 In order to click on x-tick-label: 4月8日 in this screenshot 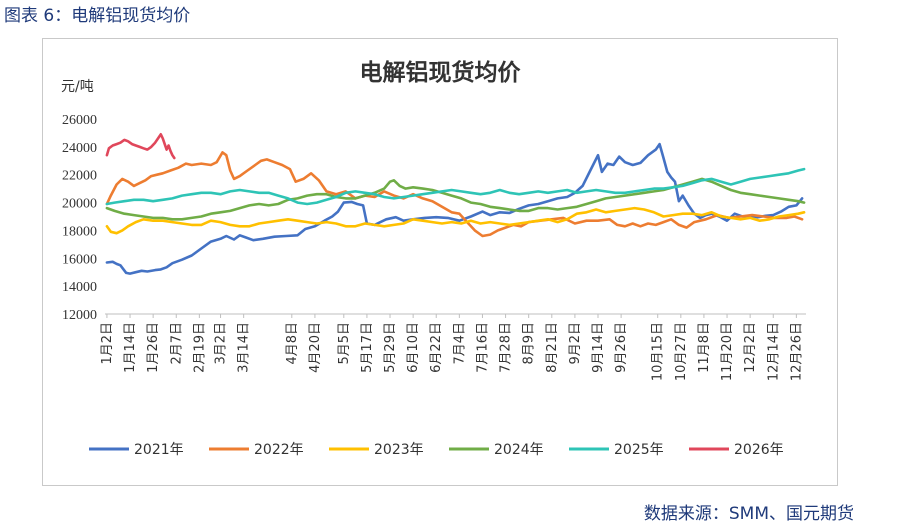, I will do `click(292, 343)`.